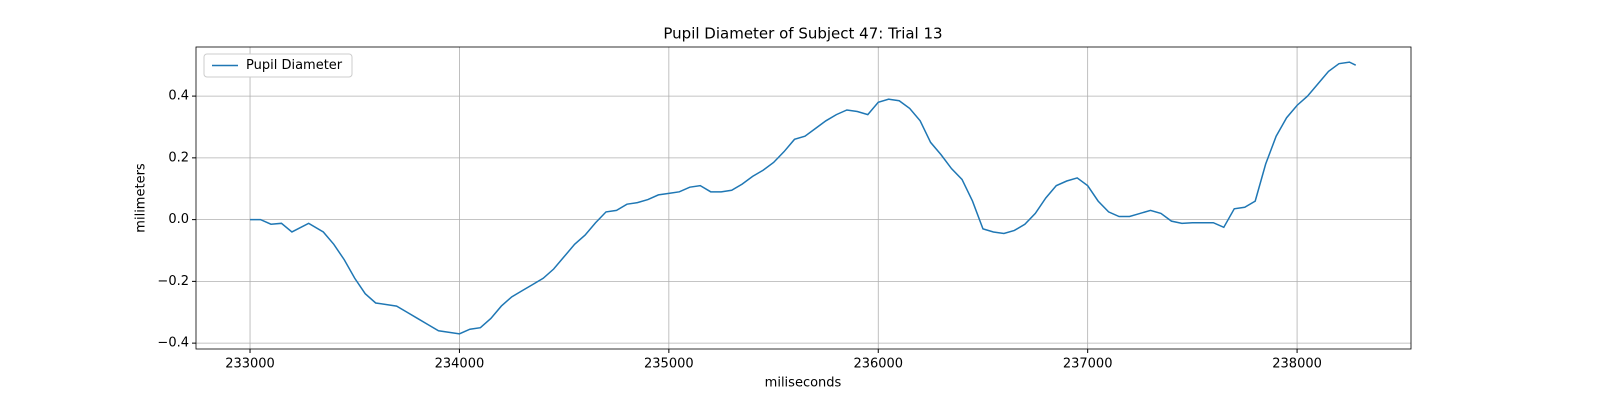  Describe the element at coordinates (878, 364) in the screenshot. I see `x-tick-label: 236000` at that location.